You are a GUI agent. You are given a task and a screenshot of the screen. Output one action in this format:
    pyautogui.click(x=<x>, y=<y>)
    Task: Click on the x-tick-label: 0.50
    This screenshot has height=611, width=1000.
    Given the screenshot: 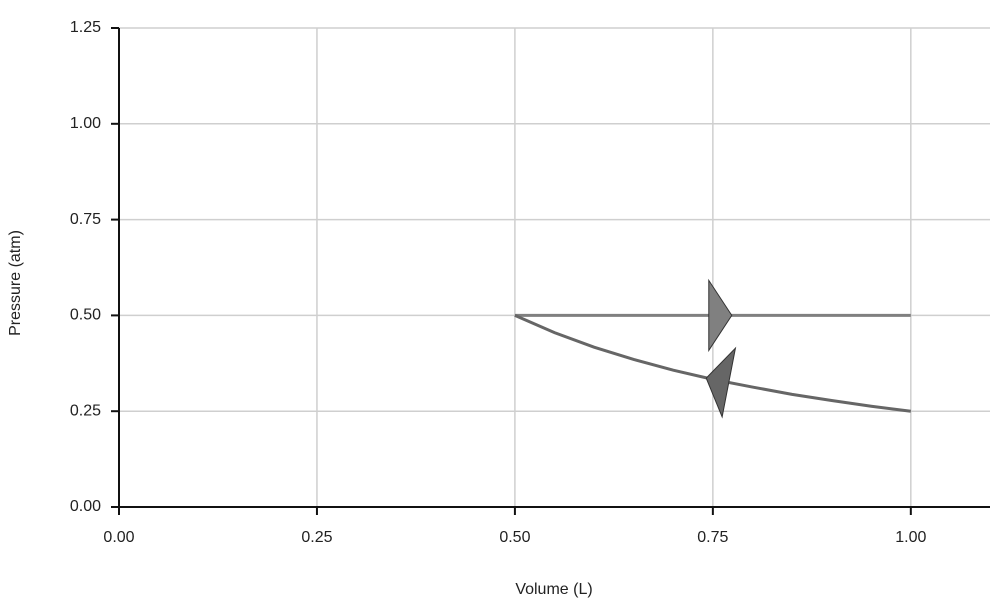 What is the action you would take?
    pyautogui.click(x=514, y=537)
    